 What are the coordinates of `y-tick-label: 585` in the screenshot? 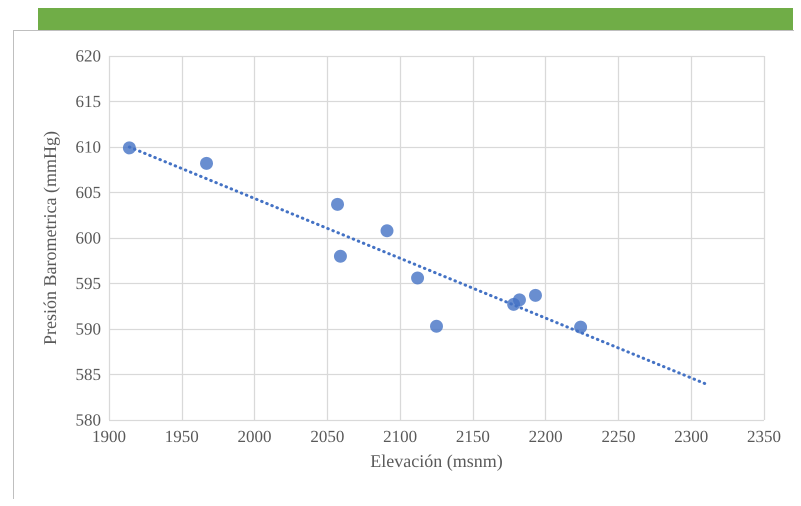 It's located at (88, 374).